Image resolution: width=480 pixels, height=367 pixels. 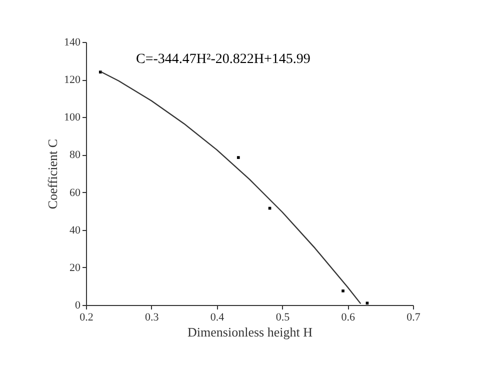 What do you see at coordinates (348, 318) in the screenshot?
I see `x-tick-label: 0.6` at bounding box center [348, 318].